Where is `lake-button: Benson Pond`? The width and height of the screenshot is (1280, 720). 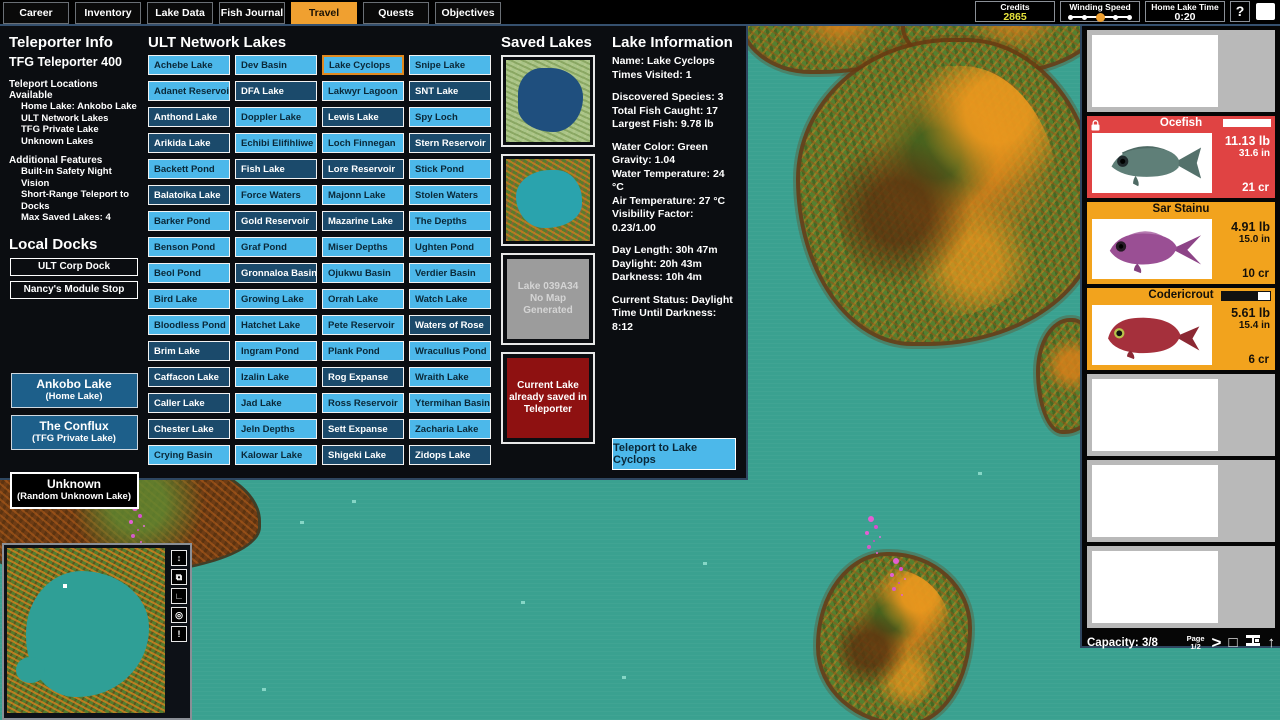 lake-button: Benson Pond is located at coordinates (189, 247).